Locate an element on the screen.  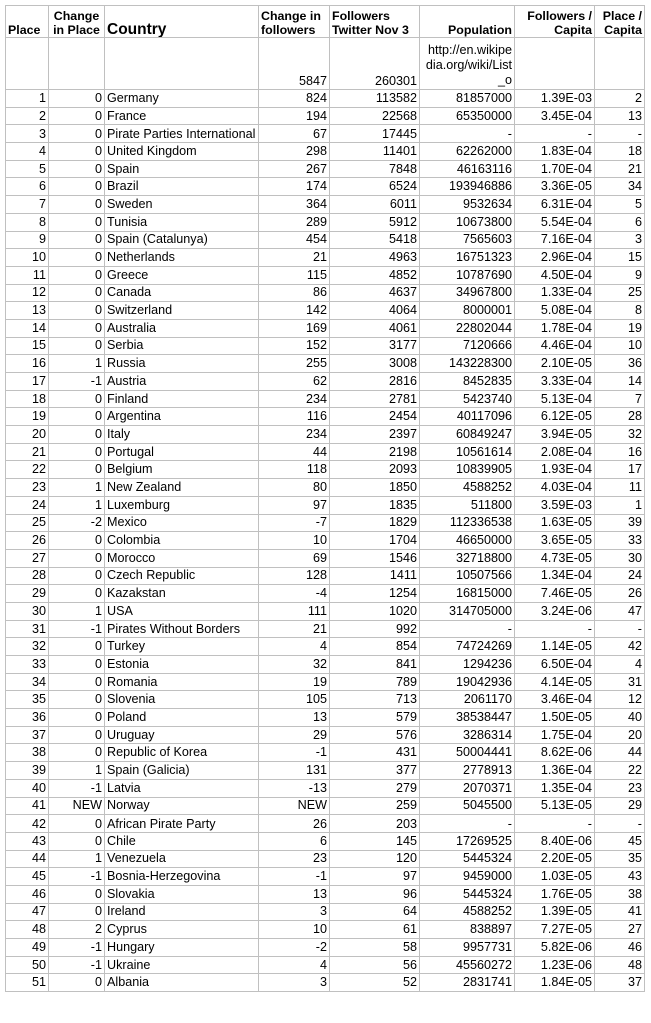
cell-population: 10839905 is located at coordinates (467, 470).